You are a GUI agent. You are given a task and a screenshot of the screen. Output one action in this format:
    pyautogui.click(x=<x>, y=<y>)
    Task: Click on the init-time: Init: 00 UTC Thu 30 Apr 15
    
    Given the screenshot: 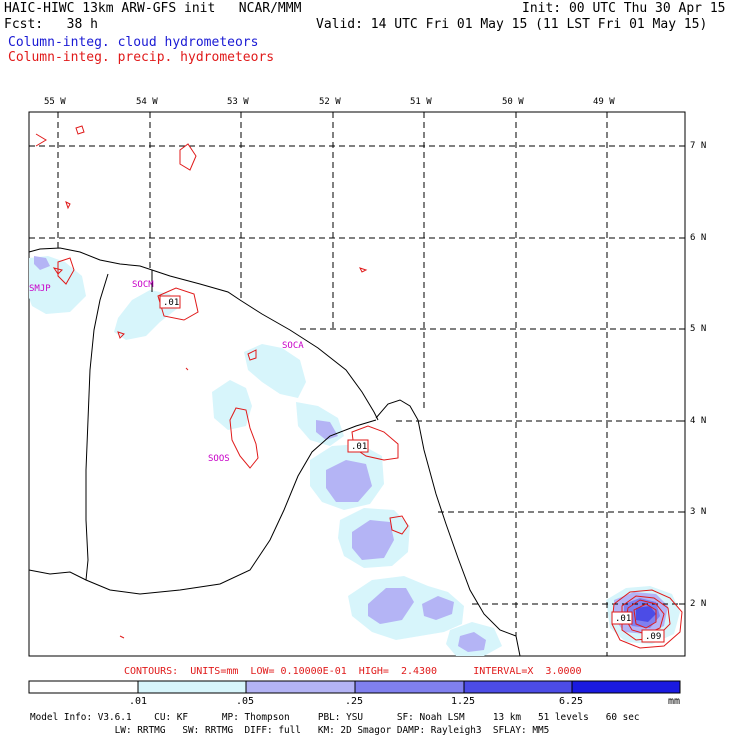 What is the action you would take?
    pyautogui.click(x=624, y=8)
    